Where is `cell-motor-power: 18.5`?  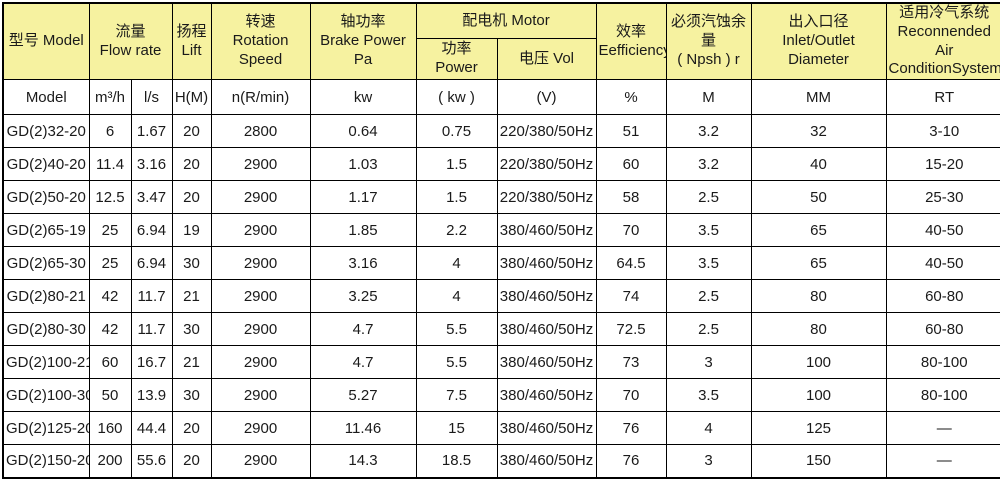 cell-motor-power: 18.5 is located at coordinates (456, 461).